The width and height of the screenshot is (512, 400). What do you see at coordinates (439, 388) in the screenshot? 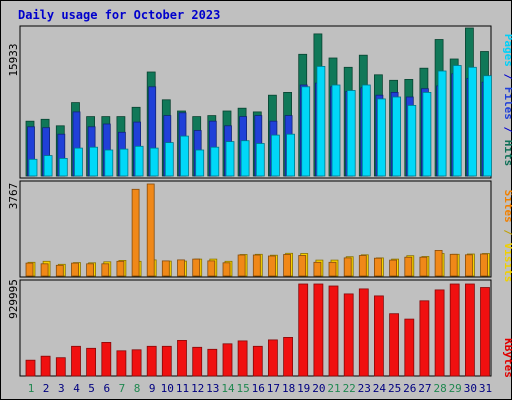
I see `x-tick-label-day-28: 28` at bounding box center [439, 388].